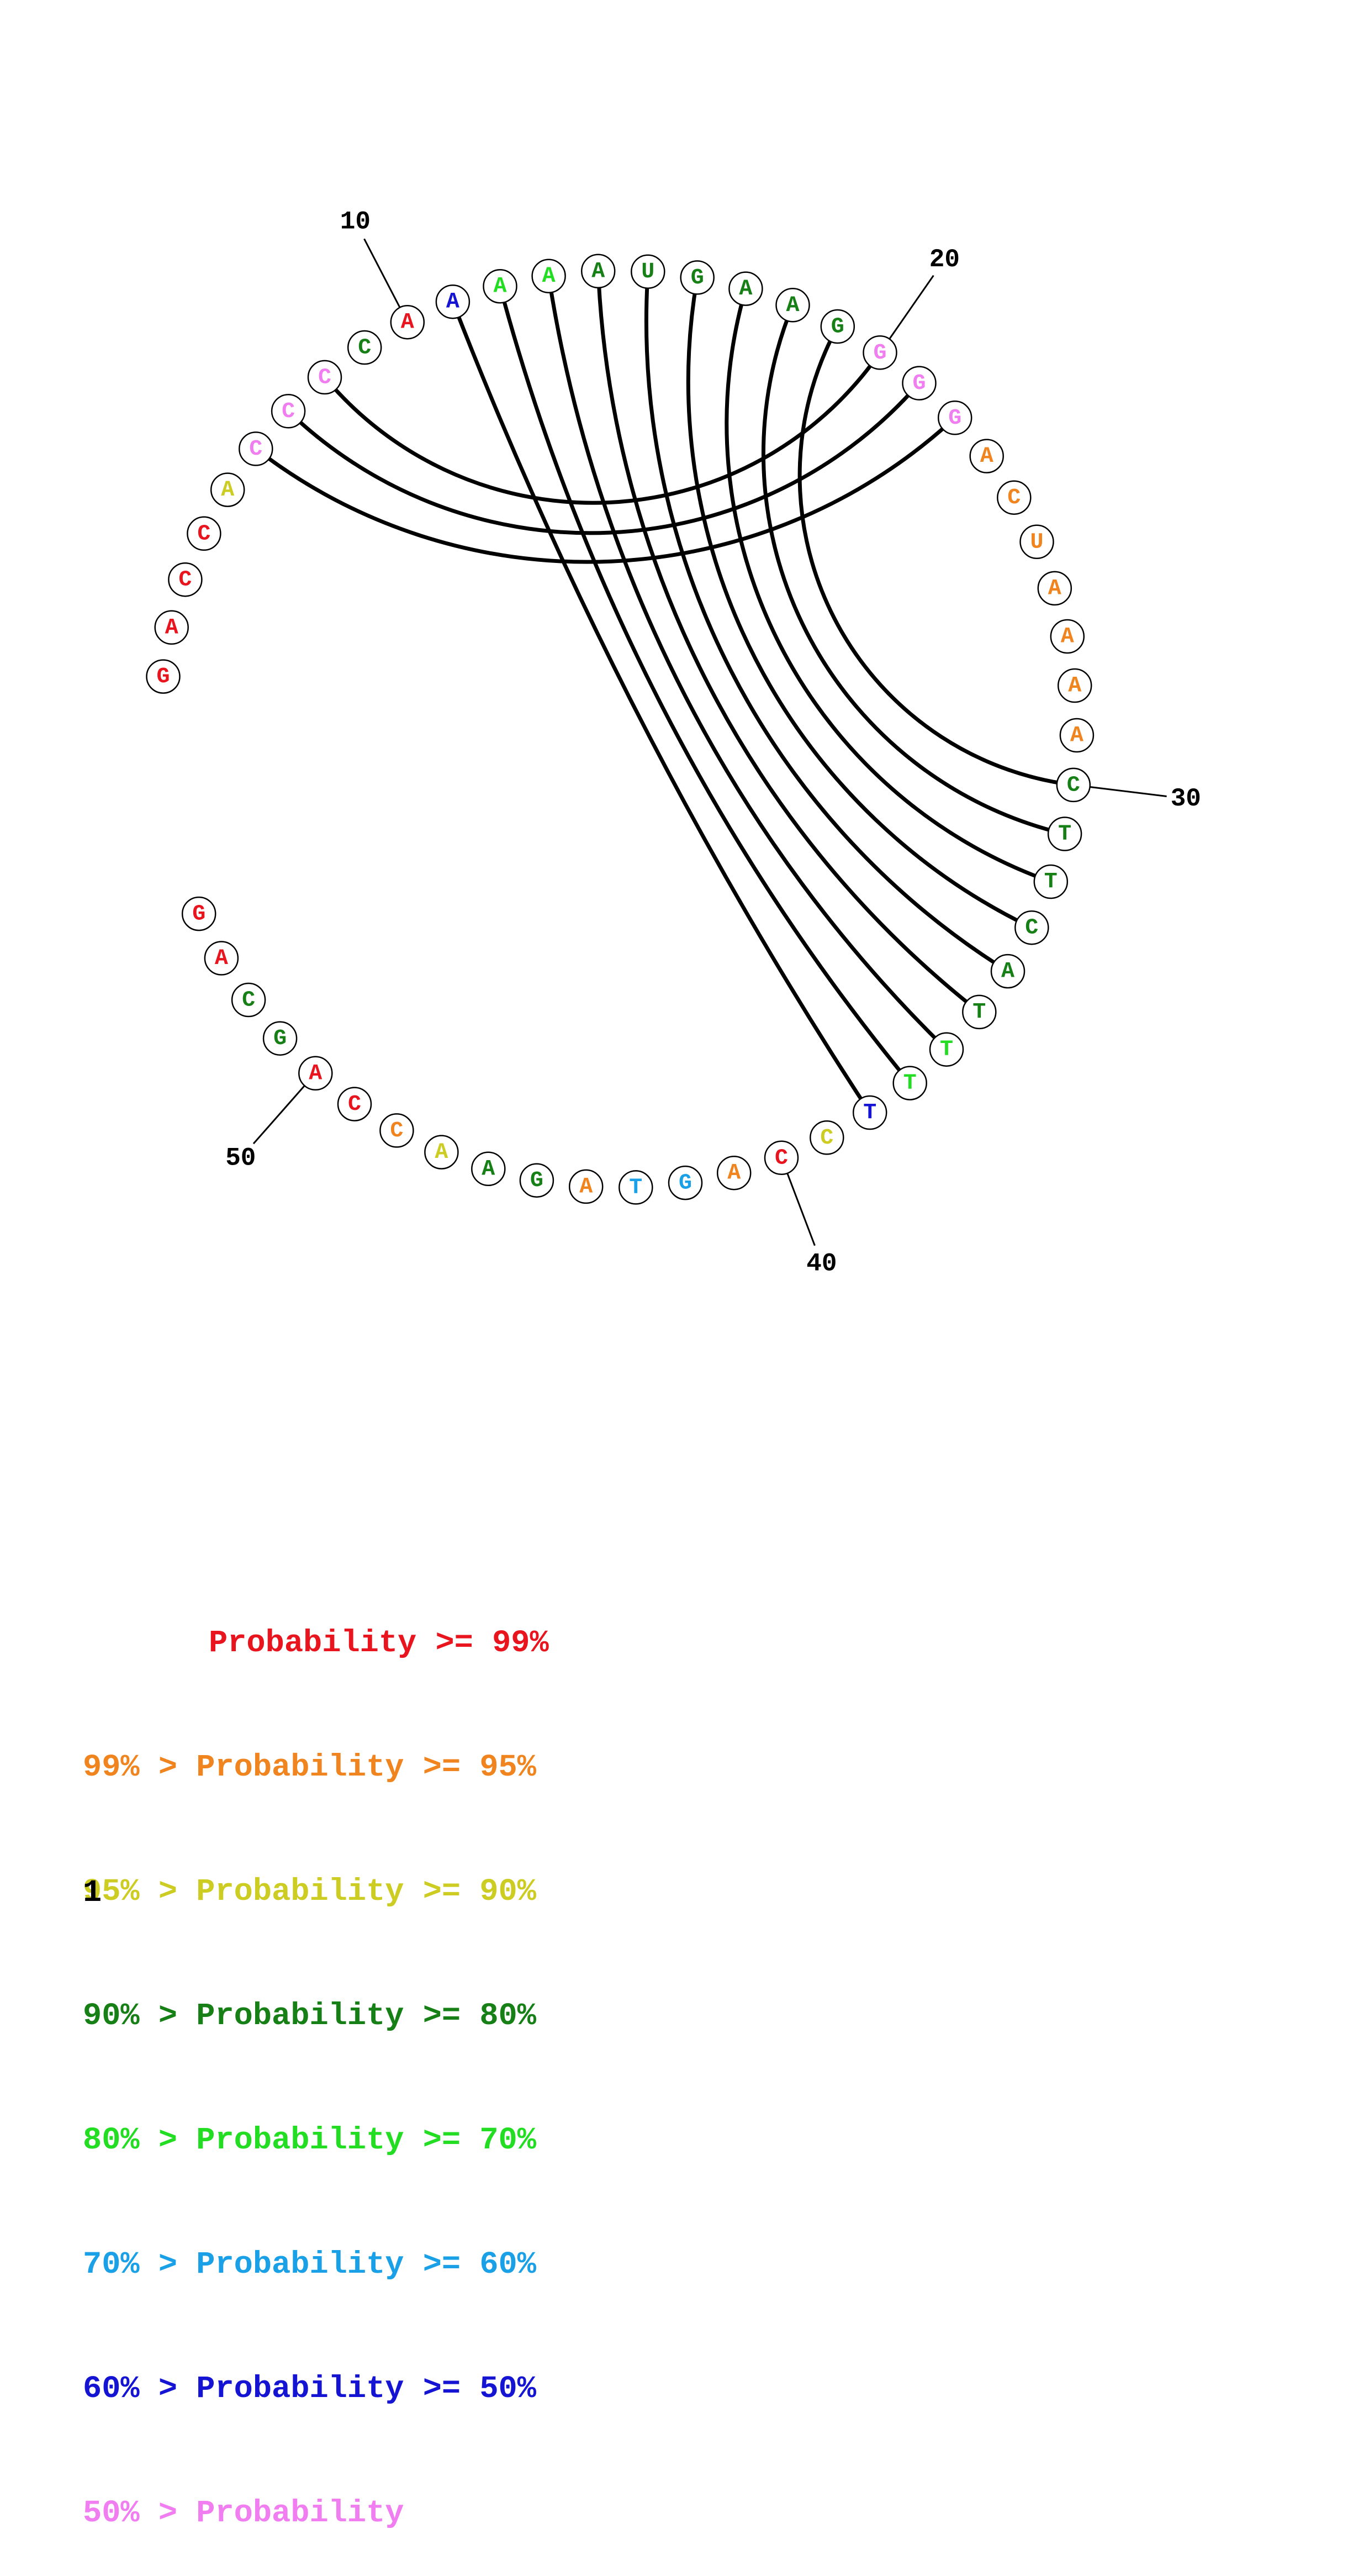 The image size is (1369, 2576). I want to click on nucleotide-41: A, so click(734, 1172).